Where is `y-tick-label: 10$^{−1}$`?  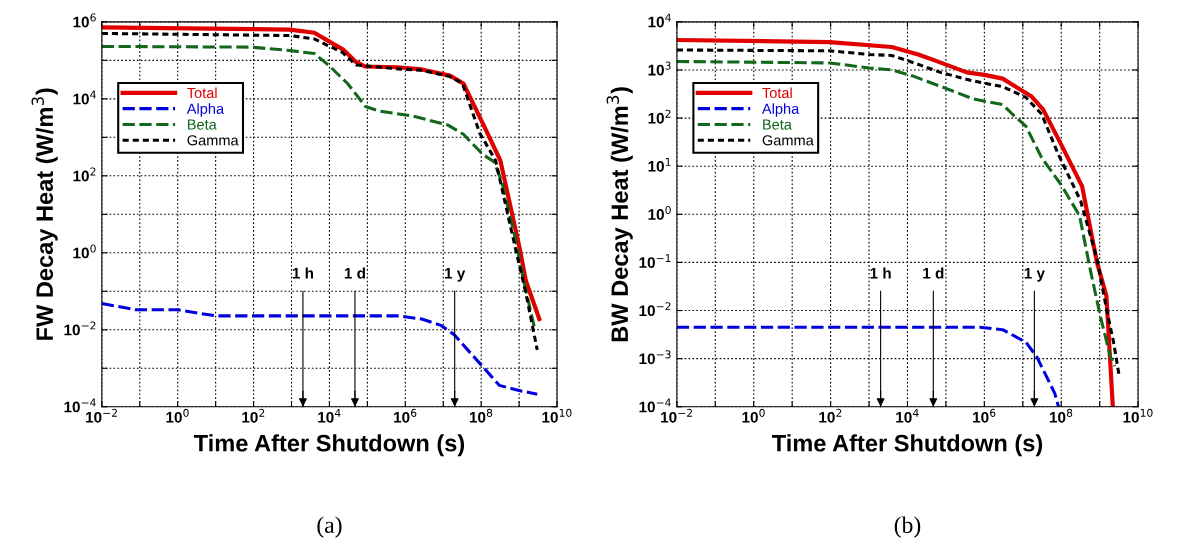
y-tick-label: 10$^{−1}$ is located at coordinates (655, 261).